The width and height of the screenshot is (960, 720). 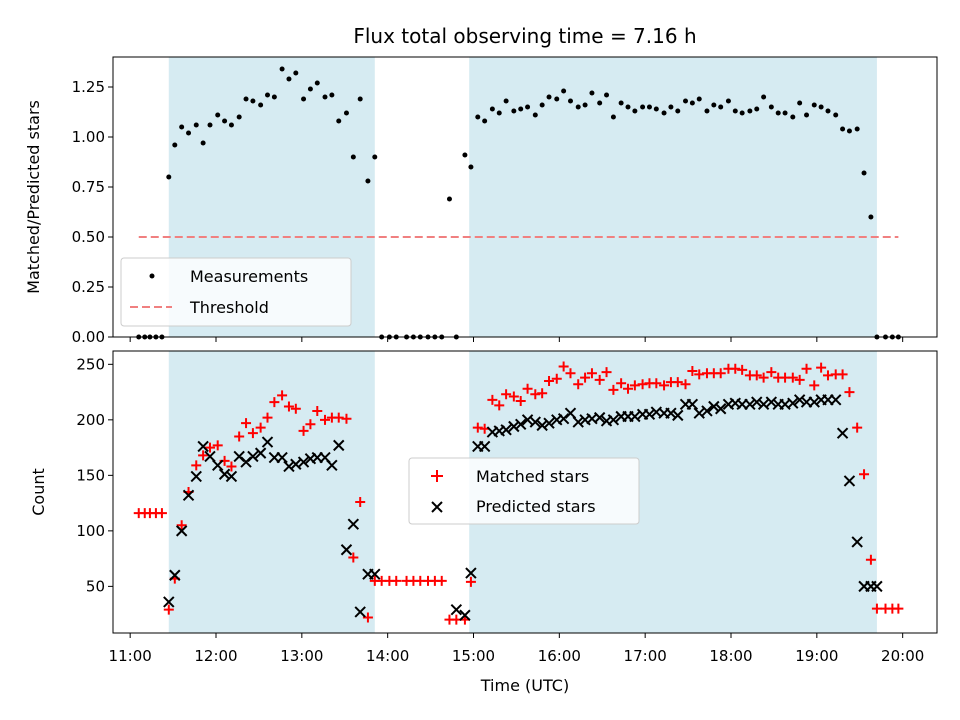 What do you see at coordinates (816, 656) in the screenshot?
I see `bottom-x-tick-label: 19:00` at bounding box center [816, 656].